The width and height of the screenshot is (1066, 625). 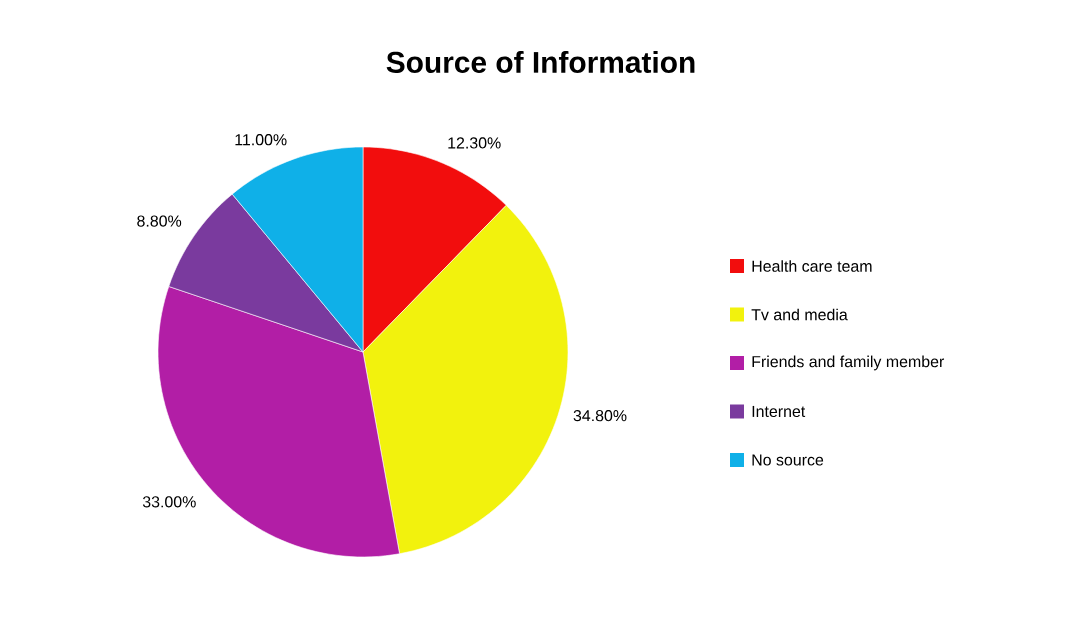 I want to click on chart-title: Source of Information, so click(x=540, y=62).